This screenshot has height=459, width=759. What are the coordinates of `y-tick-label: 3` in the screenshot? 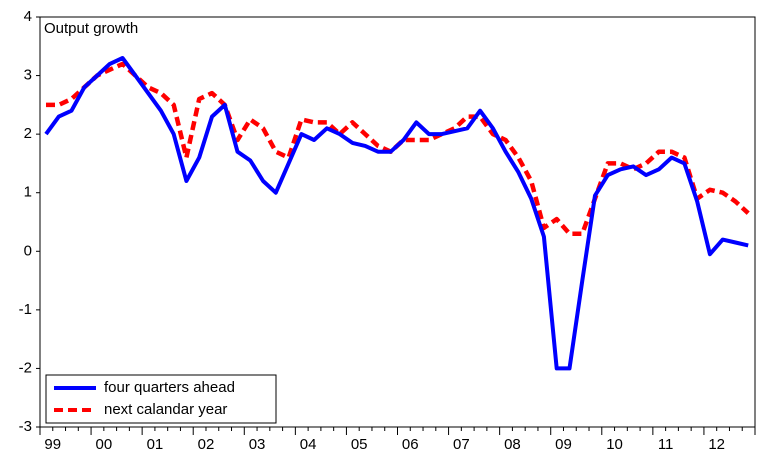 It's located at (28, 75).